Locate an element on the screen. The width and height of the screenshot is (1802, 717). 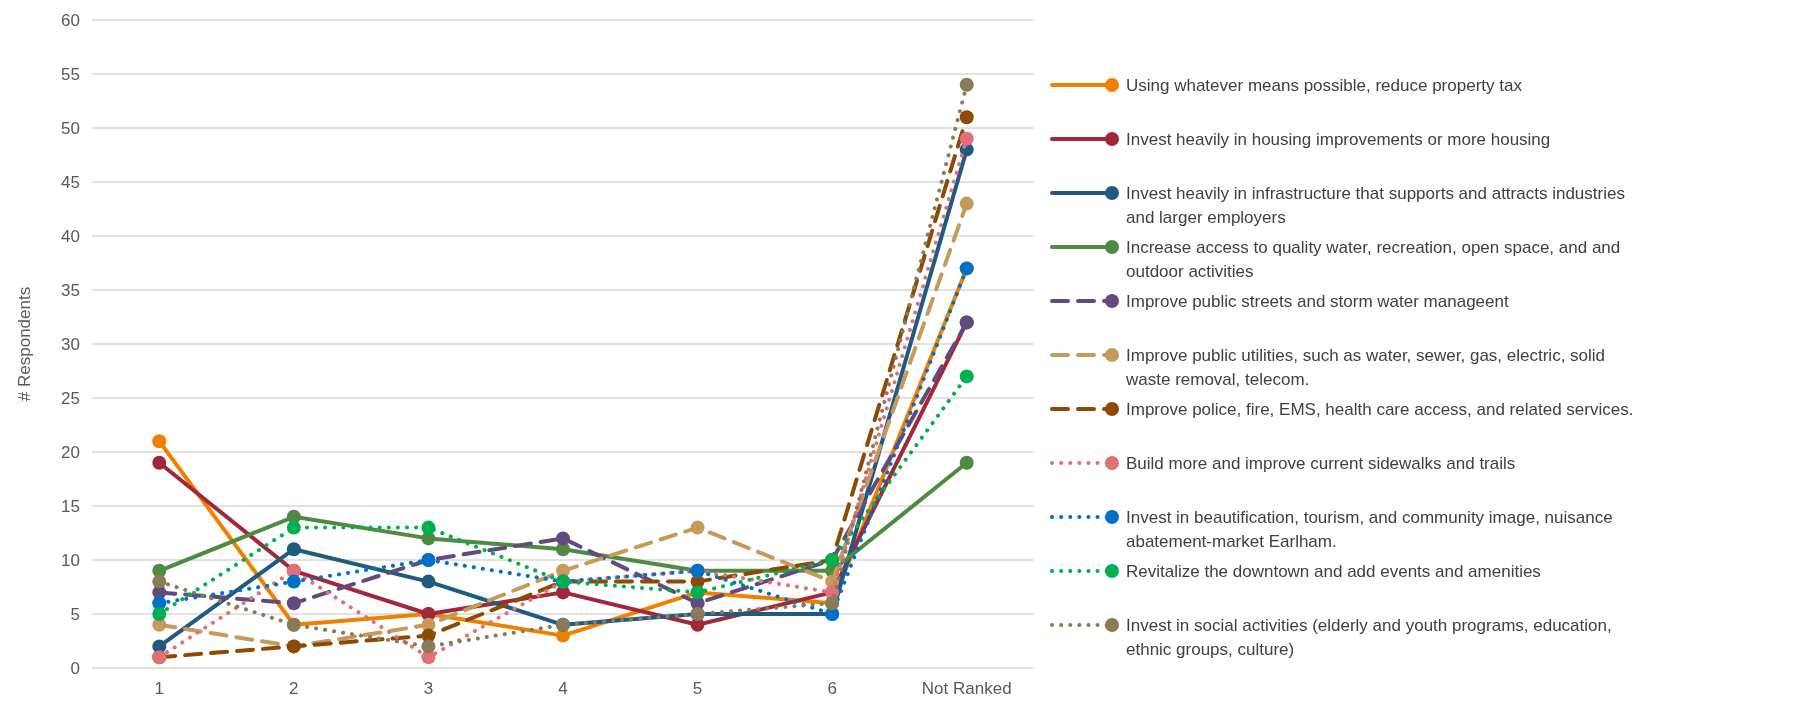
y-tick-label: 5 is located at coordinates (75, 614).